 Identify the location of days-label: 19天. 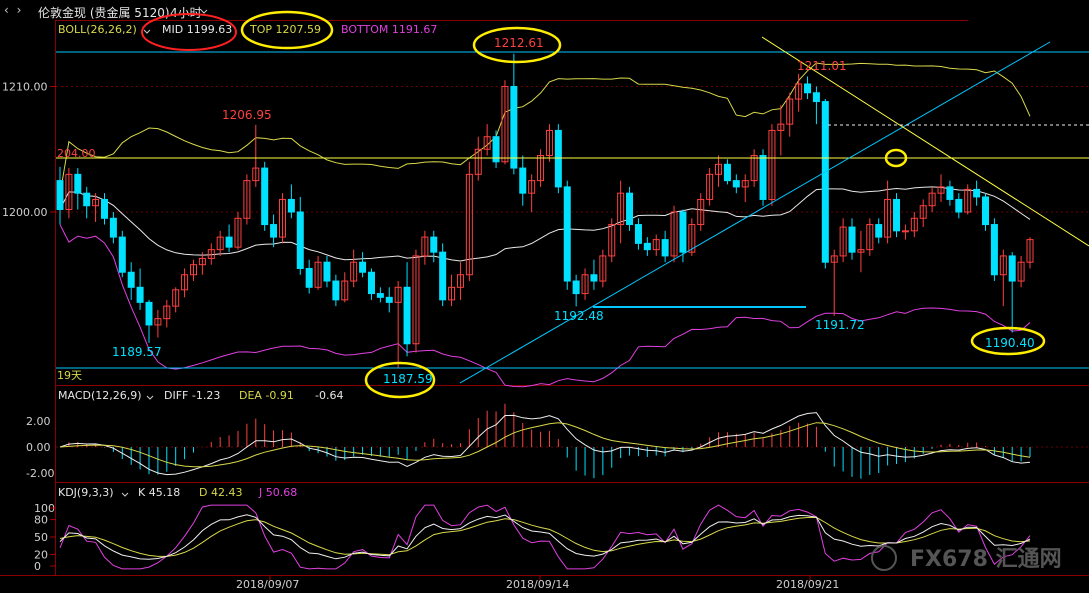
(69, 375).